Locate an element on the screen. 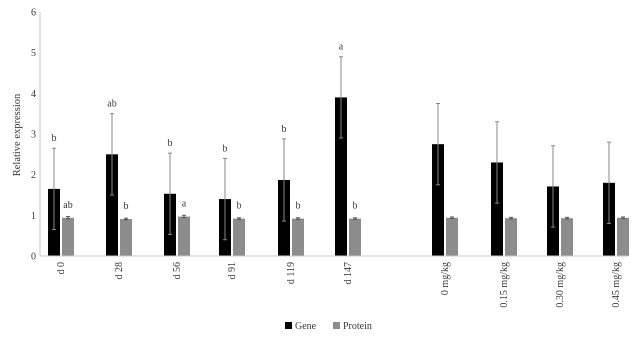 The width and height of the screenshot is (632, 339). legend: Gene Protein is located at coordinates (328, 326).